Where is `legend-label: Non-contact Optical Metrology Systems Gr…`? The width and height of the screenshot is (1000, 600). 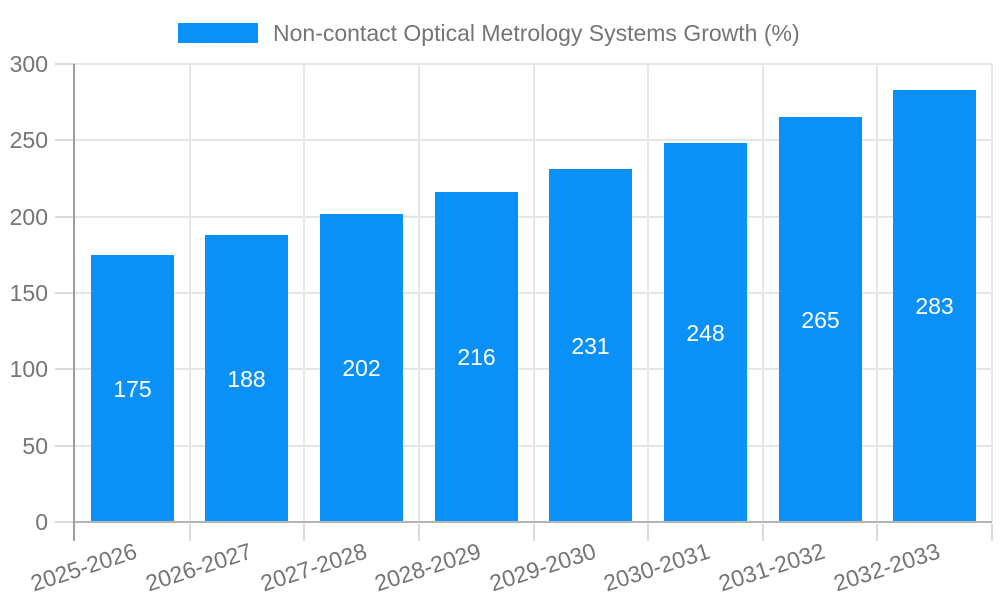
legend-label: Non-contact Optical Metrology Systems Gr… is located at coordinates (536, 33).